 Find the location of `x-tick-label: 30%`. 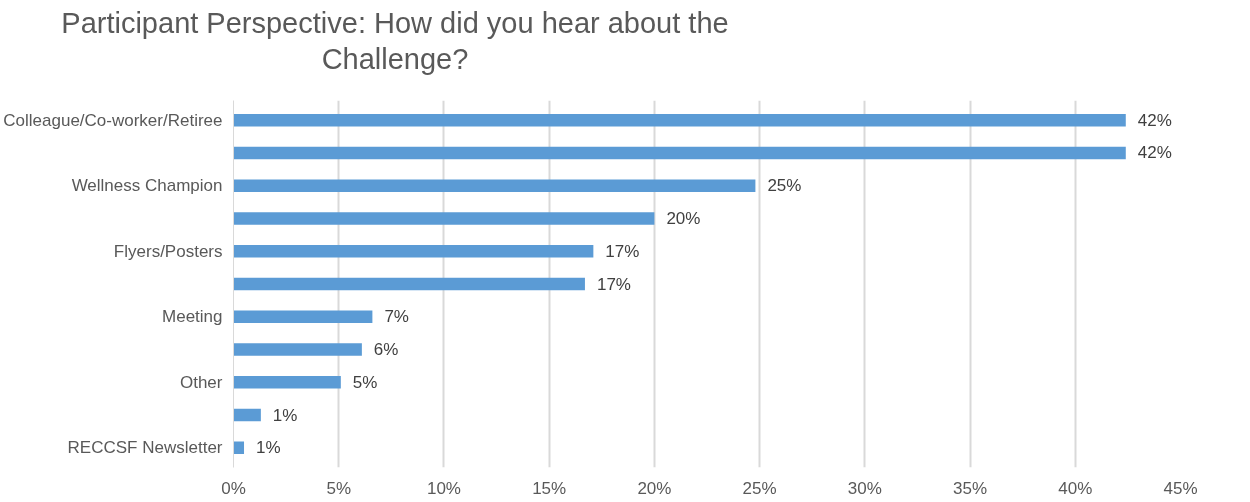

x-tick-label: 30% is located at coordinates (864, 488).